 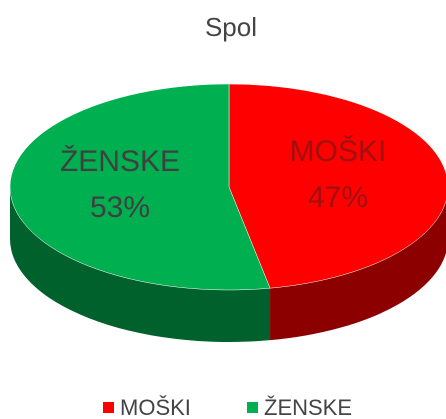 What do you see at coordinates (338, 197) in the screenshot?
I see `data-label-value: 47%` at bounding box center [338, 197].